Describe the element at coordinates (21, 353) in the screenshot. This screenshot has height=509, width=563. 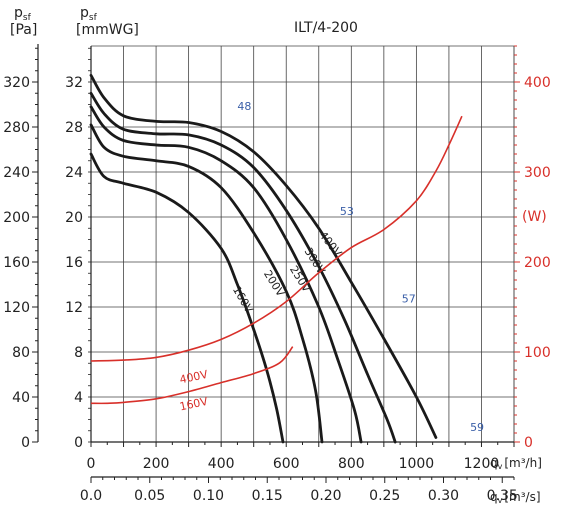
I see `pa-tick-label: 80` at that location.